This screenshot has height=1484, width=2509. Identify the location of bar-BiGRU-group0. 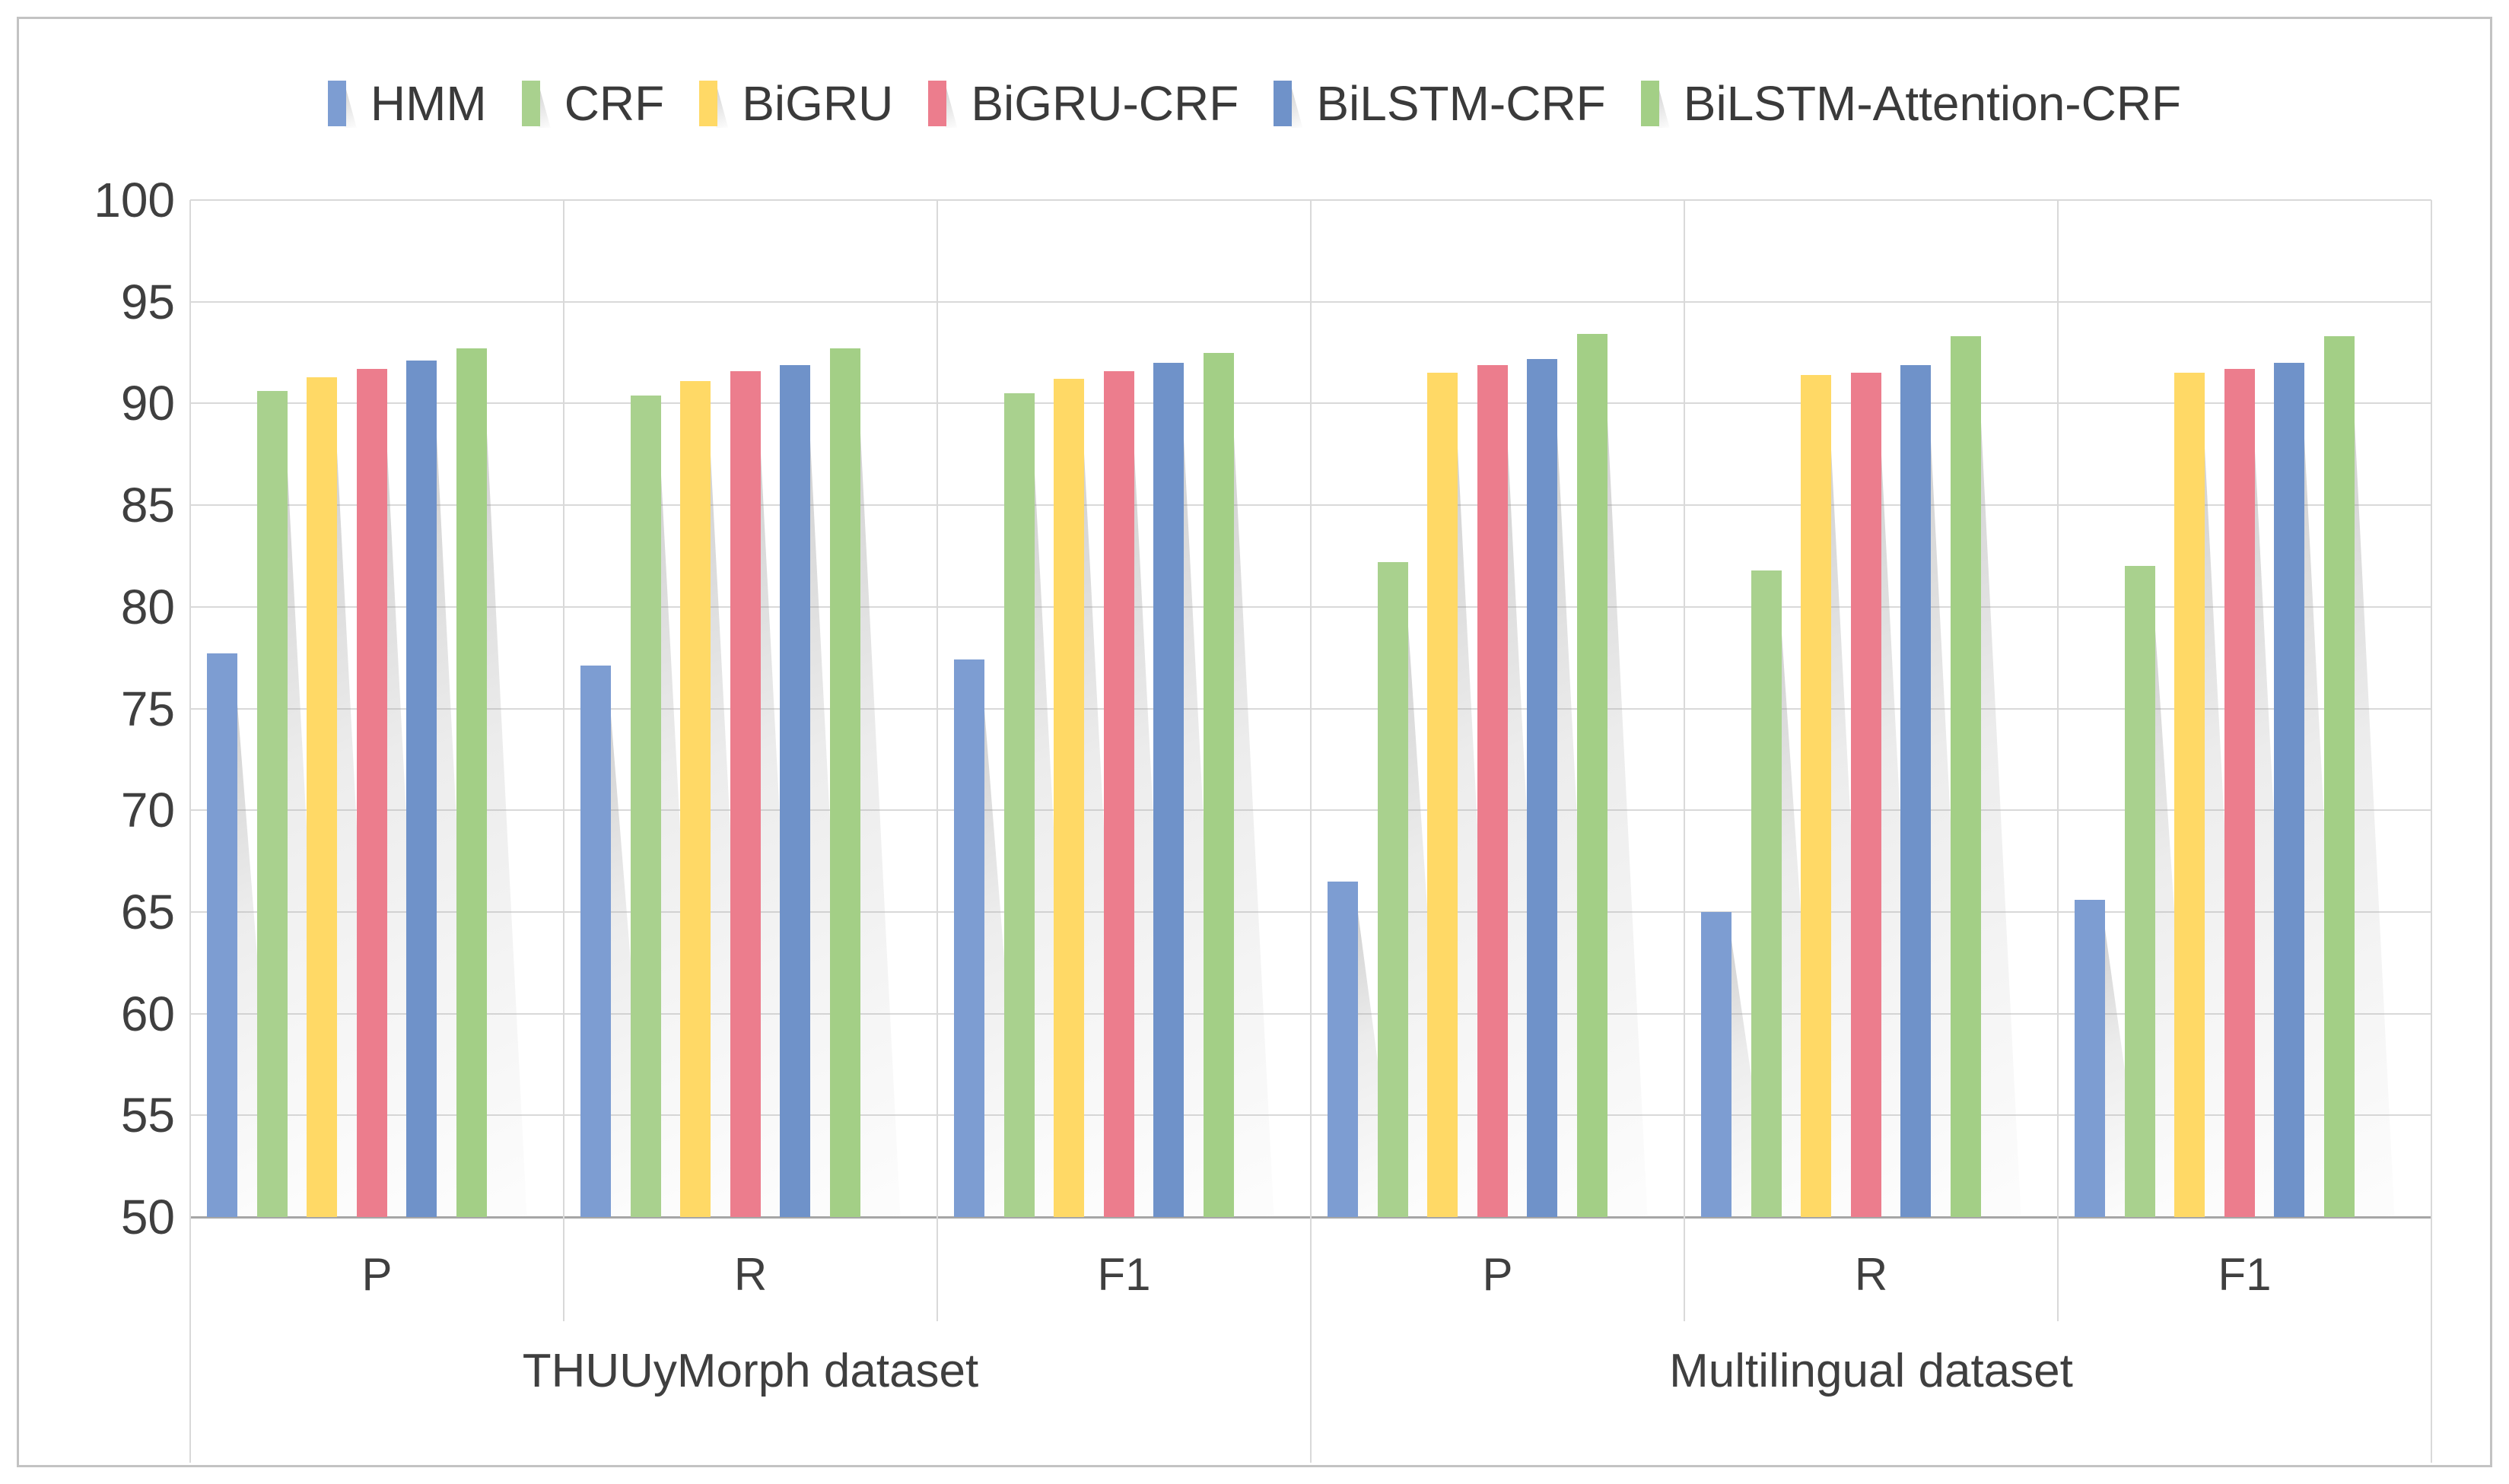
(322, 797).